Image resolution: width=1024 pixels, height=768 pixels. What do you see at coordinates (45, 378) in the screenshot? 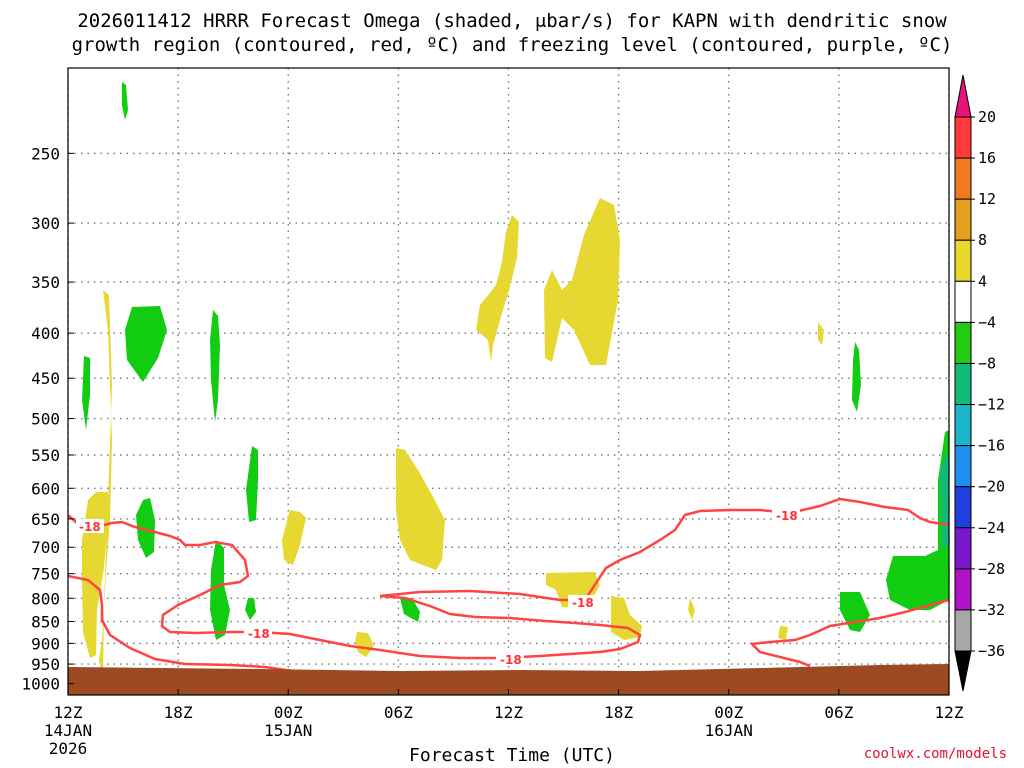
I see `y-tick-label: 450` at bounding box center [45, 378].